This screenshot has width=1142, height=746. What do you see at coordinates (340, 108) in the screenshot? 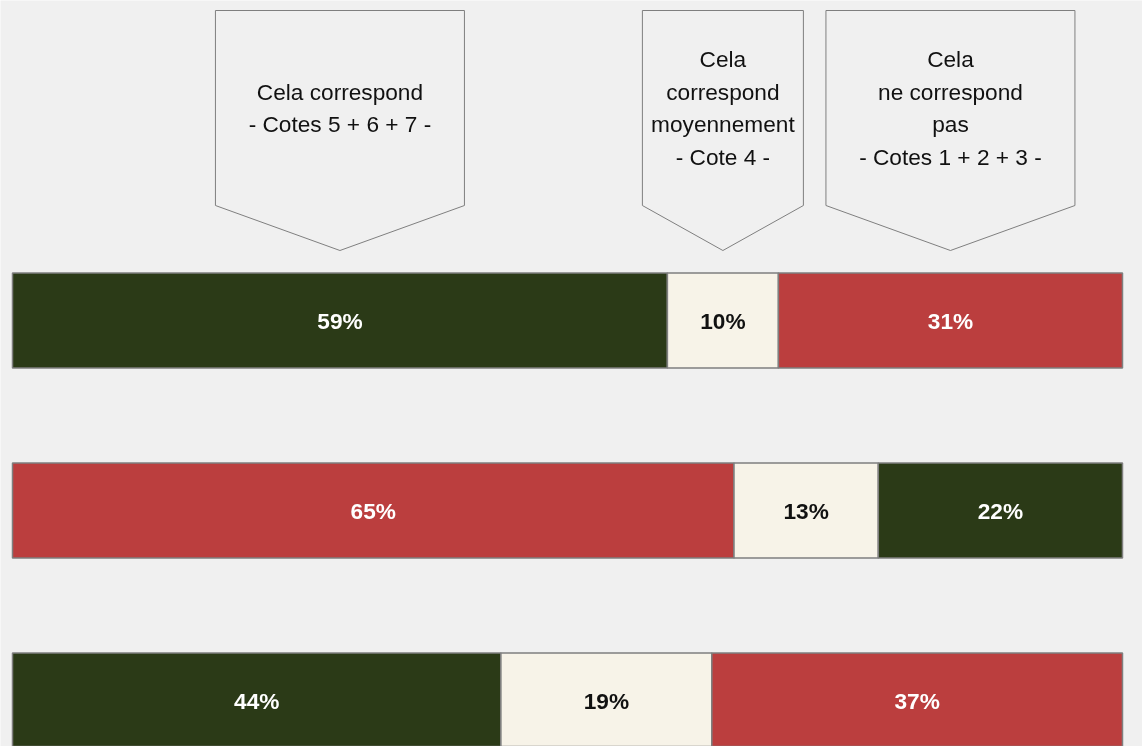
I see `text: Cela correspond - Cotes 5 + 6 + 7 -` at bounding box center [340, 108].